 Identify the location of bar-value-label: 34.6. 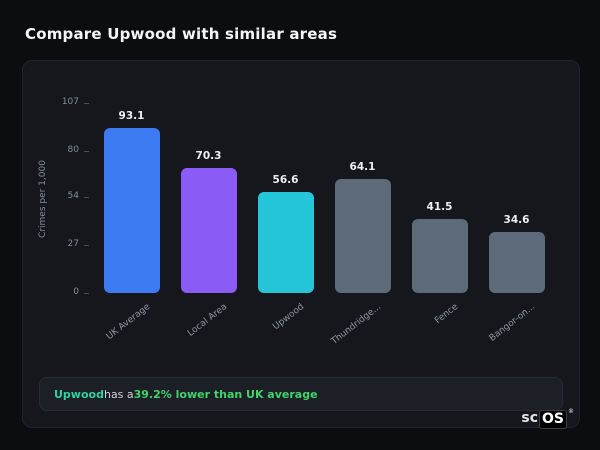
(516, 220).